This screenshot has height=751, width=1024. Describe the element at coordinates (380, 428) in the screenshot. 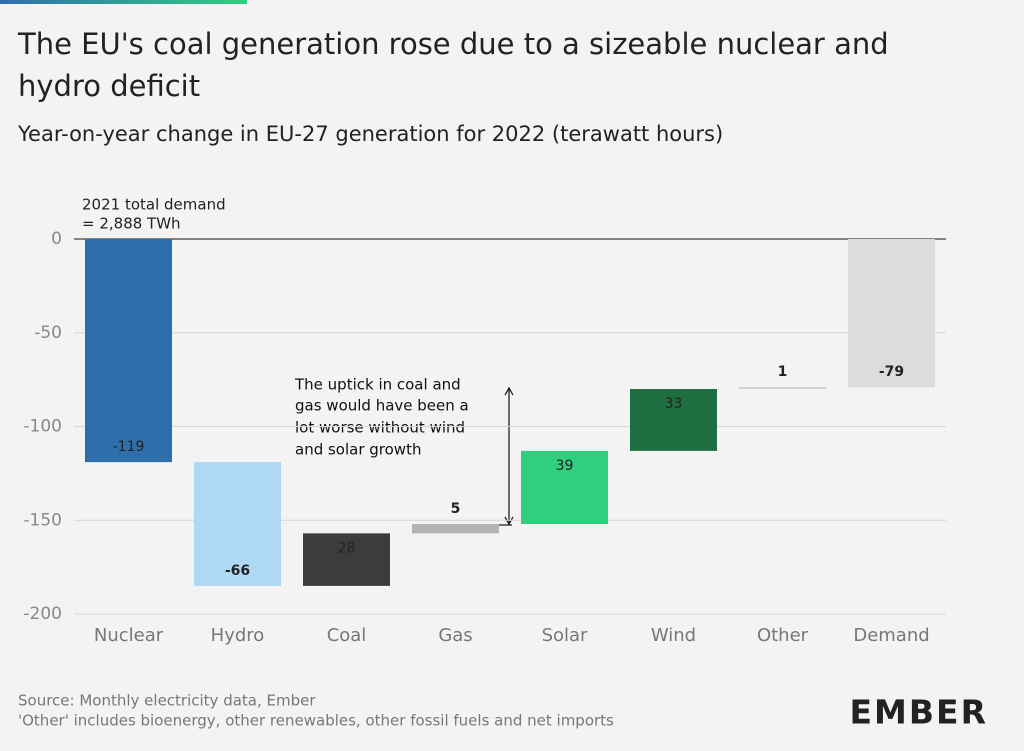

I see `annotation: lot worse without wind` at that location.